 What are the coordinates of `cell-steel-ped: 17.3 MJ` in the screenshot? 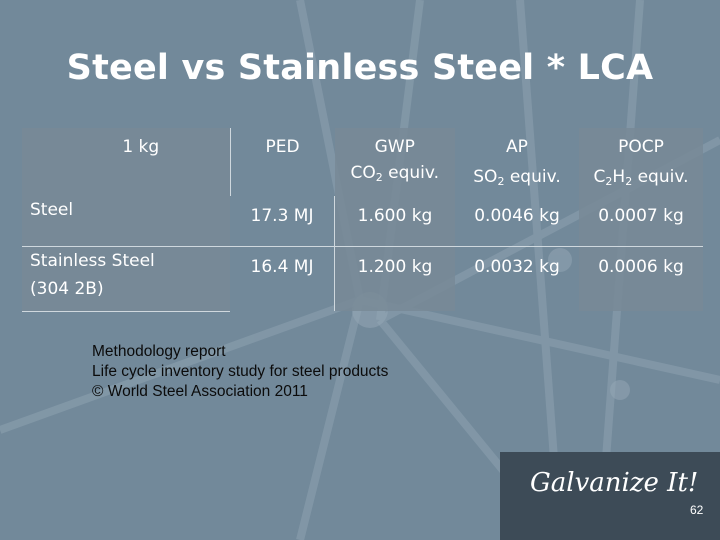 It's located at (282, 221).